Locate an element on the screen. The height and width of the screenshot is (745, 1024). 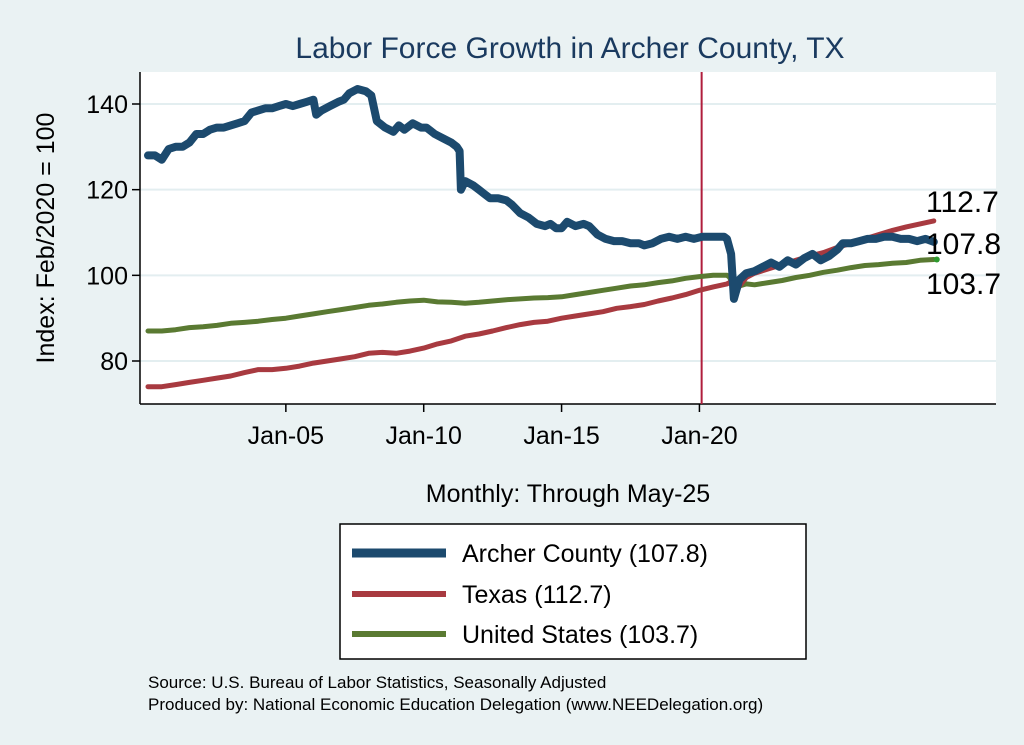
x-tick-label-Jan-10: Jan-10 is located at coordinates (423, 436).